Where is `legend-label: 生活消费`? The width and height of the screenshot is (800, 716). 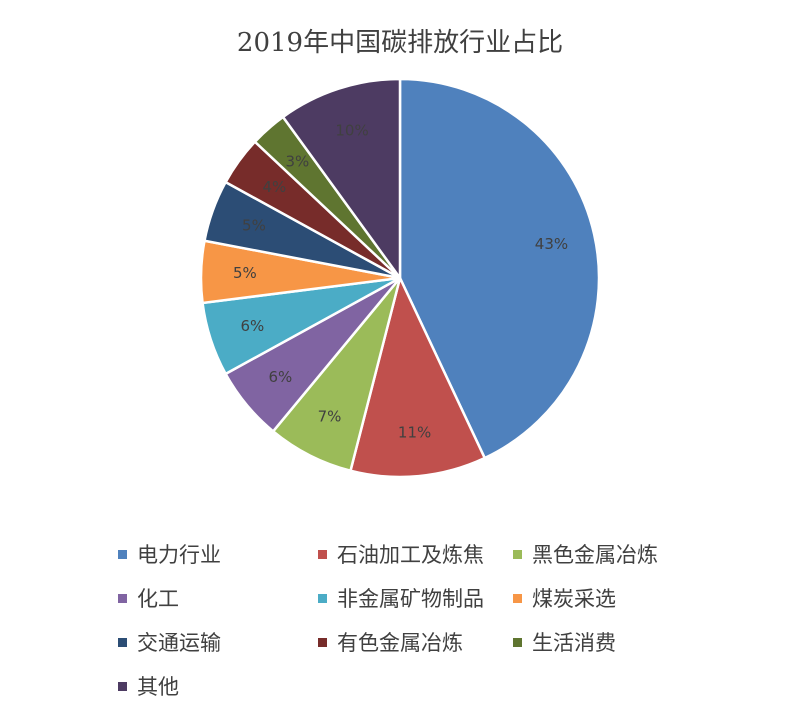
legend-label: 生活消费 is located at coordinates (574, 643).